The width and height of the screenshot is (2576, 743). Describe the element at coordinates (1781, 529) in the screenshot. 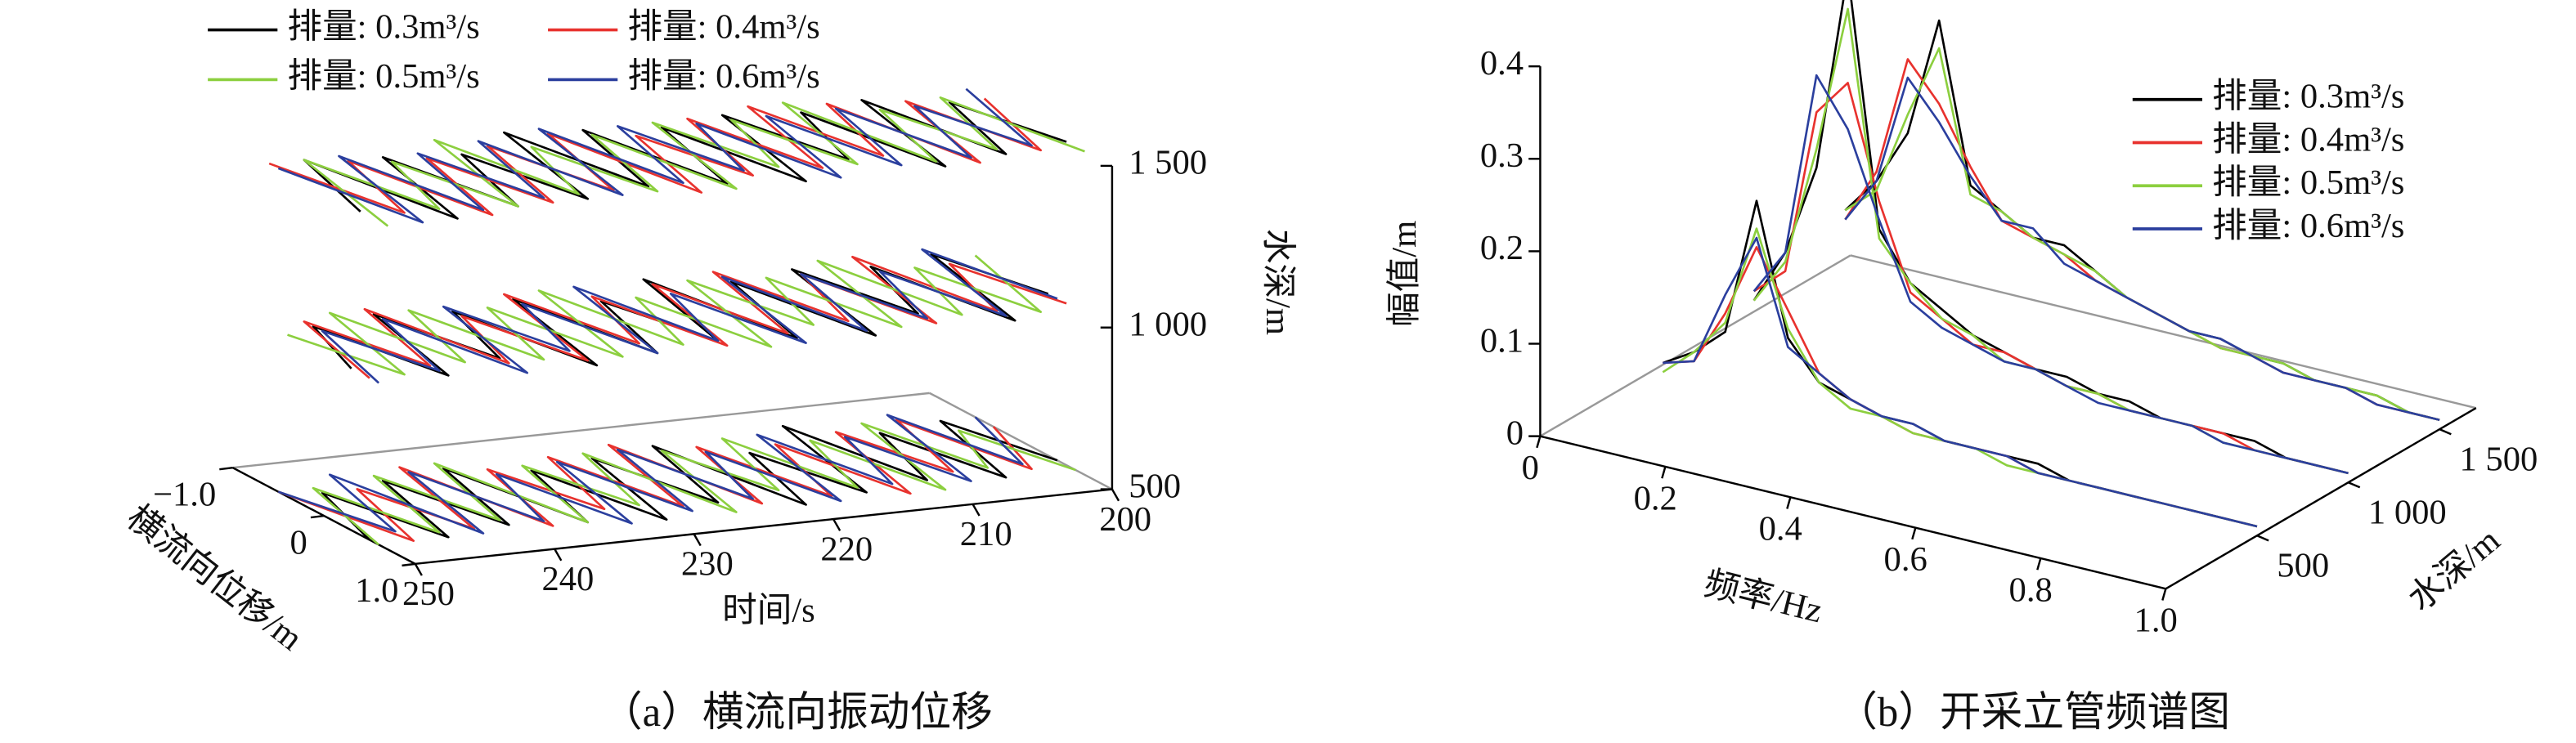

I see `x-tick-label: 0.4` at that location.